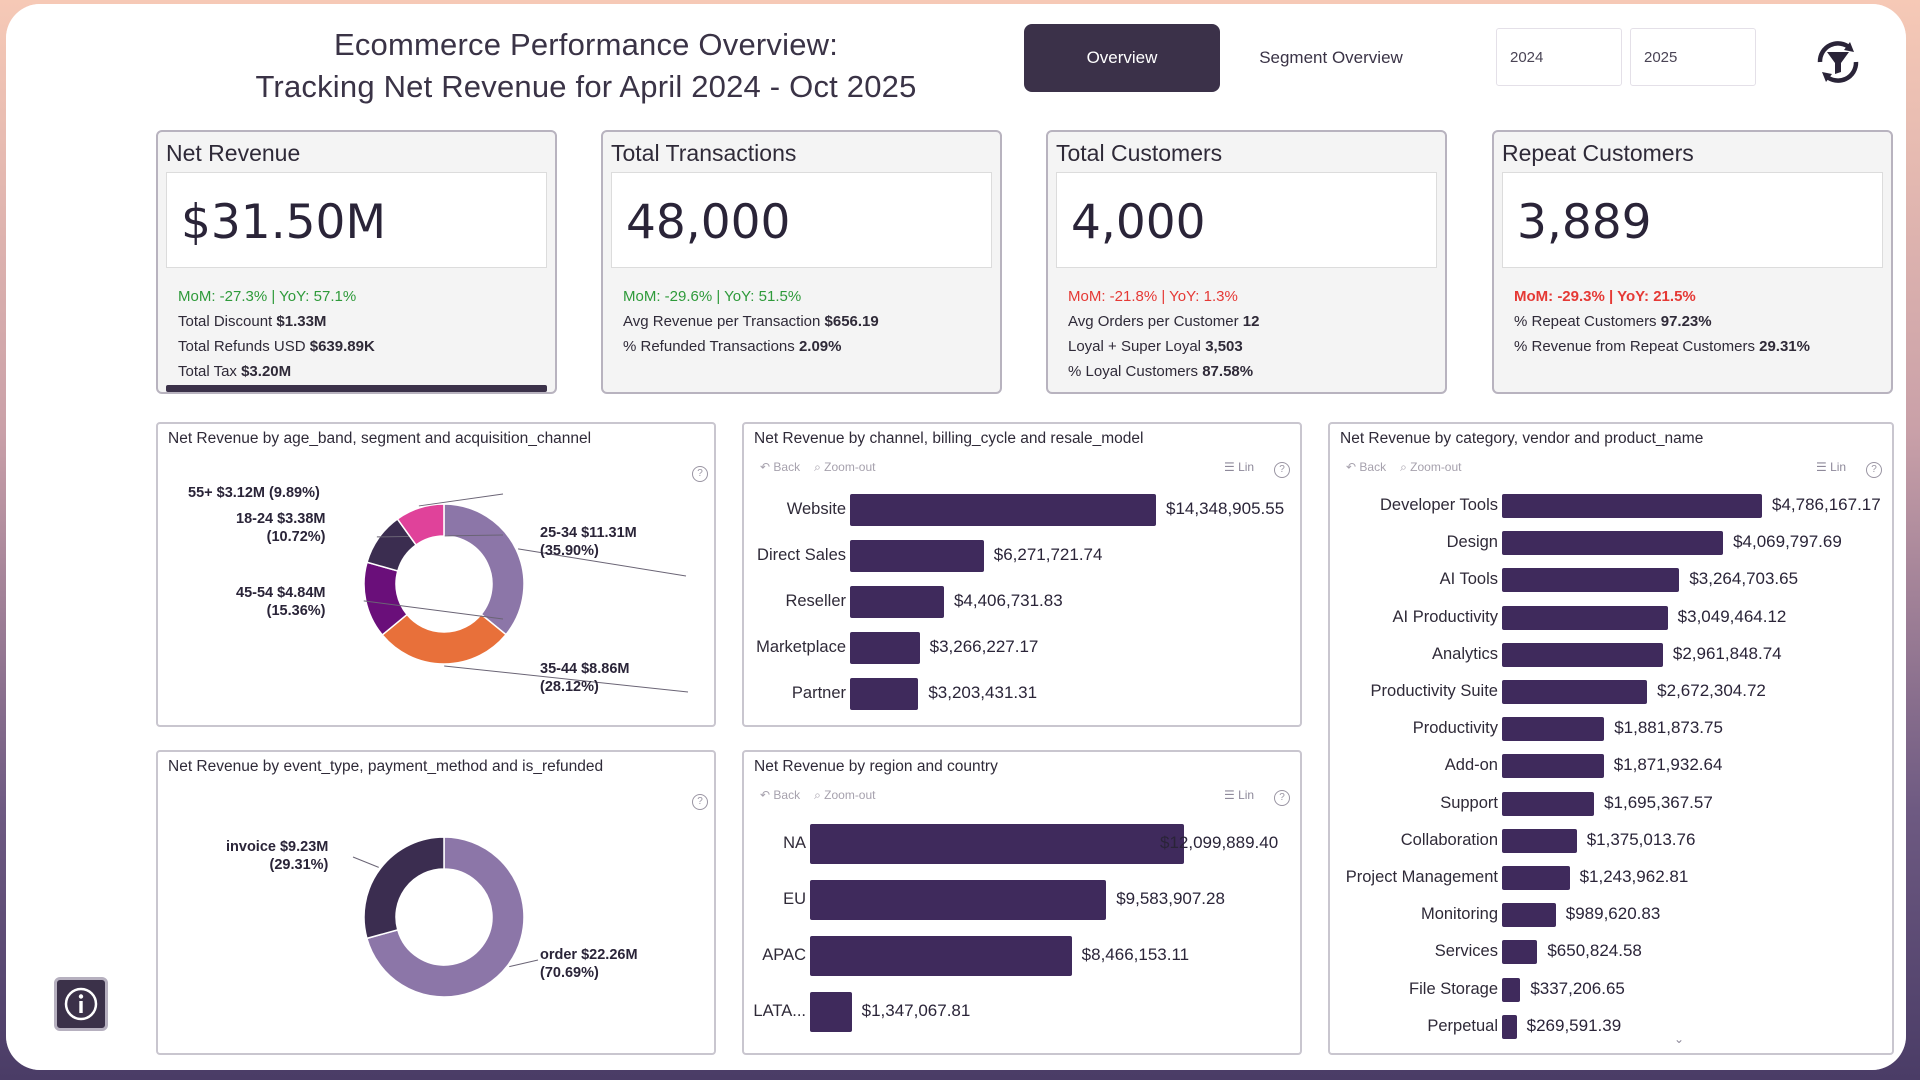  Describe the element at coordinates (704, 153) in the screenshot. I see `kpi-title: Total Transactions` at that location.